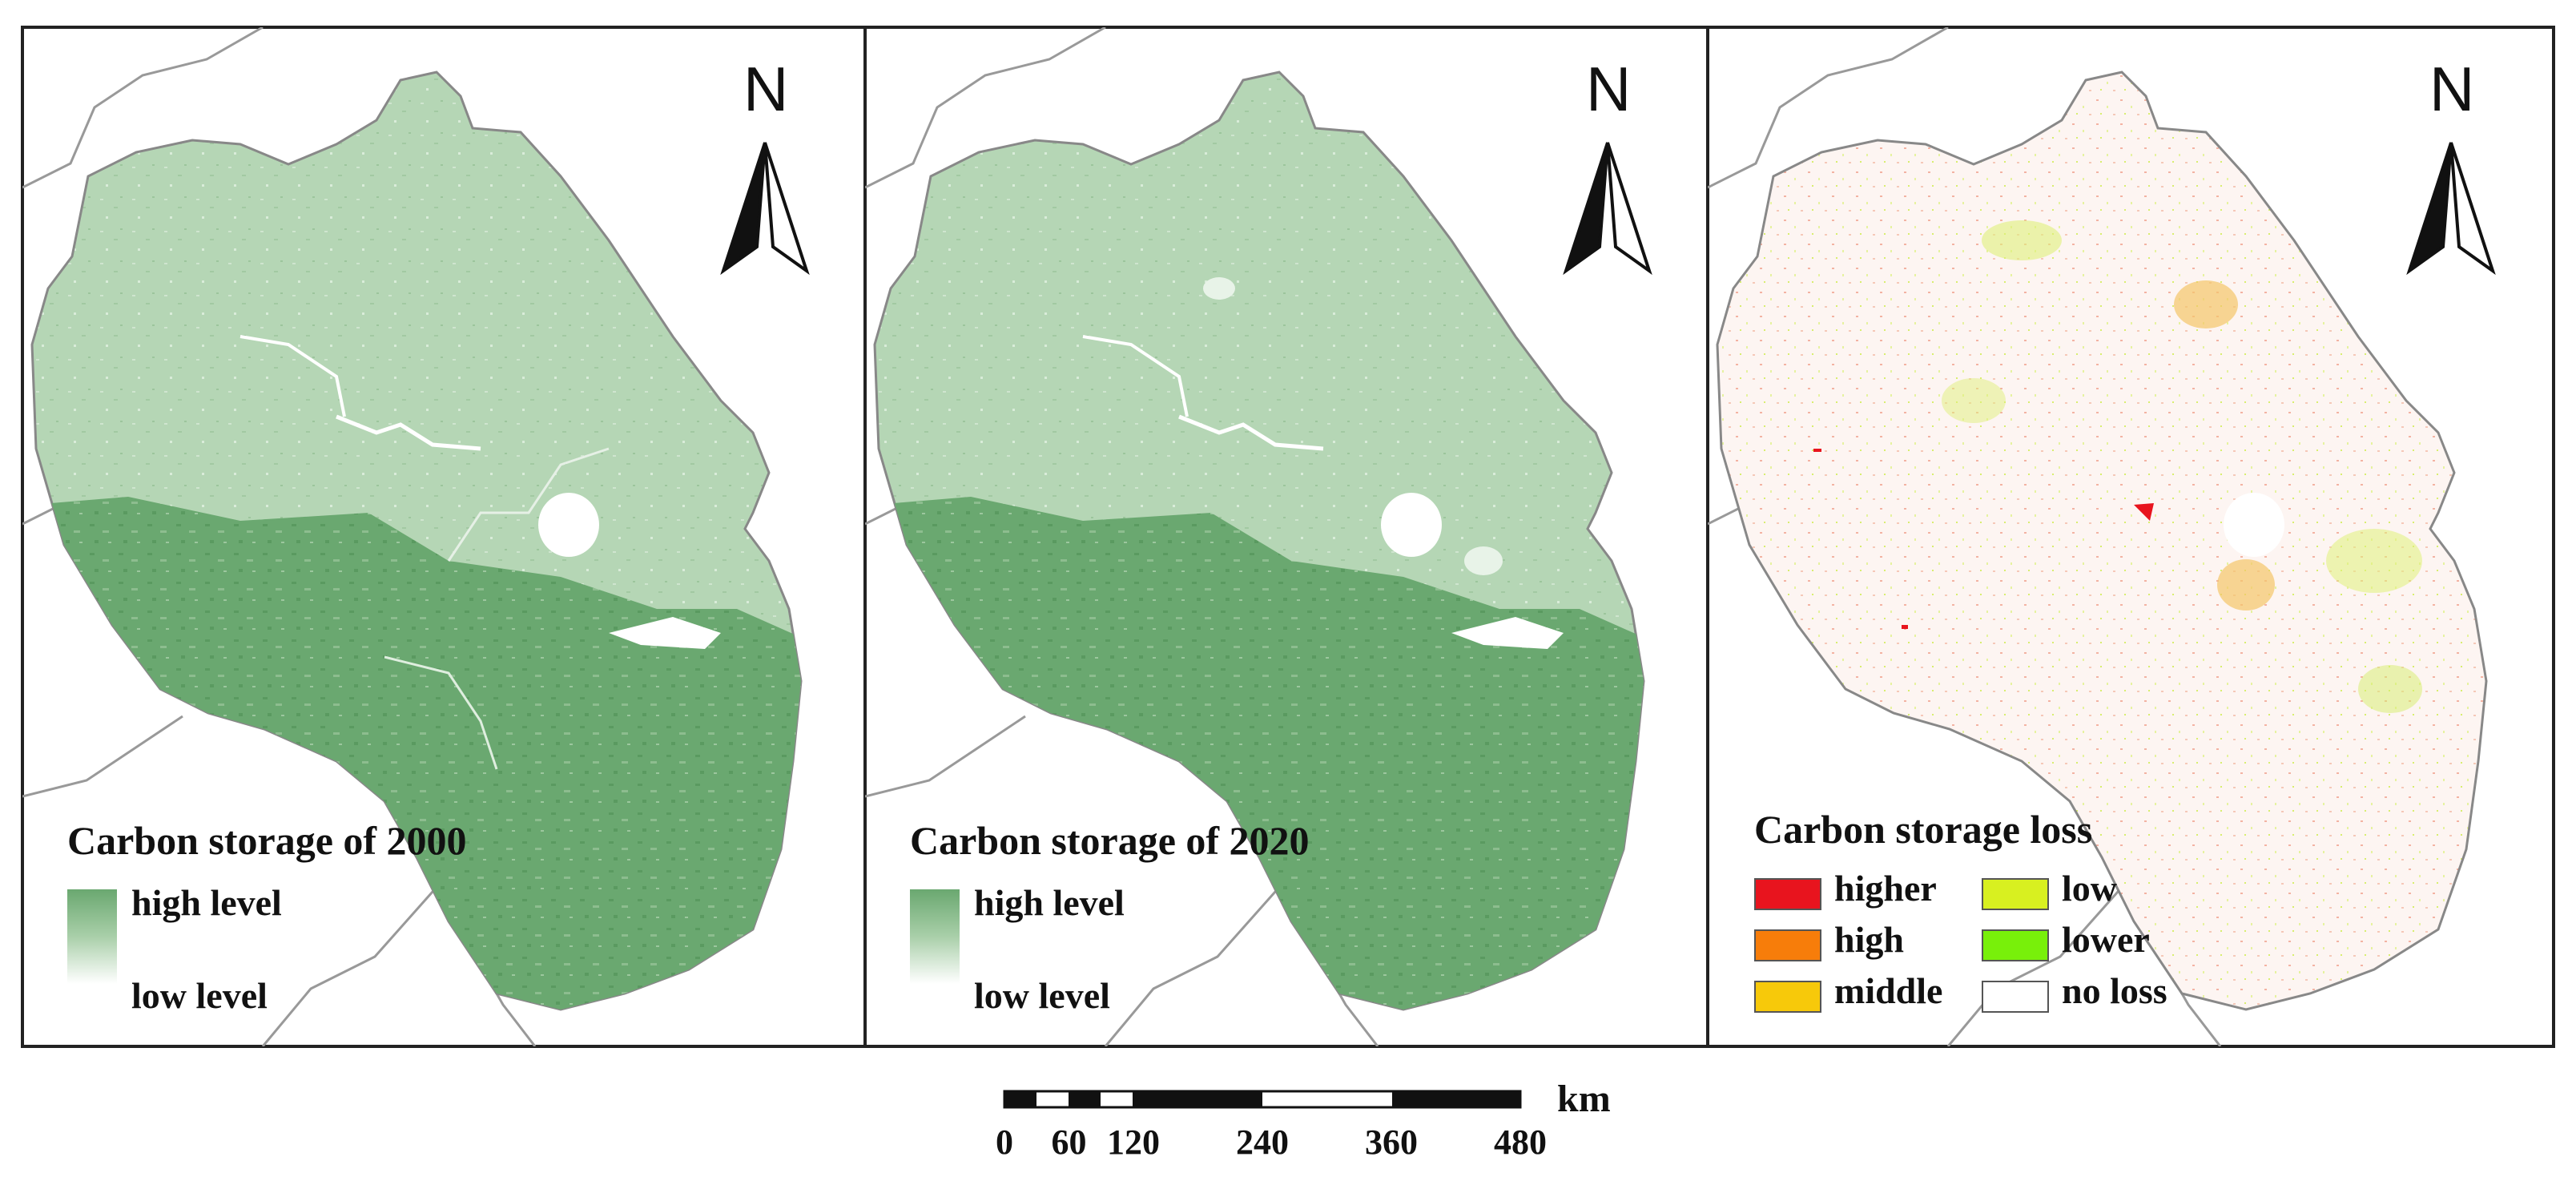  What do you see at coordinates (1391, 1142) in the screenshot?
I see `scale-tick-label: 360` at bounding box center [1391, 1142].